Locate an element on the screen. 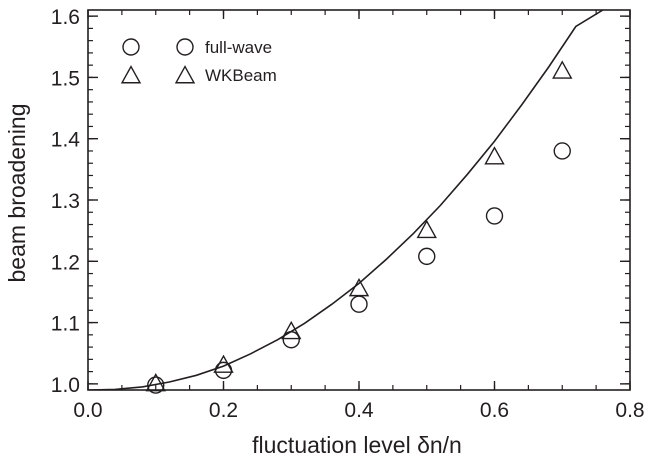 The image size is (652, 462). y-tick-label: 1.1 is located at coordinates (65, 324).